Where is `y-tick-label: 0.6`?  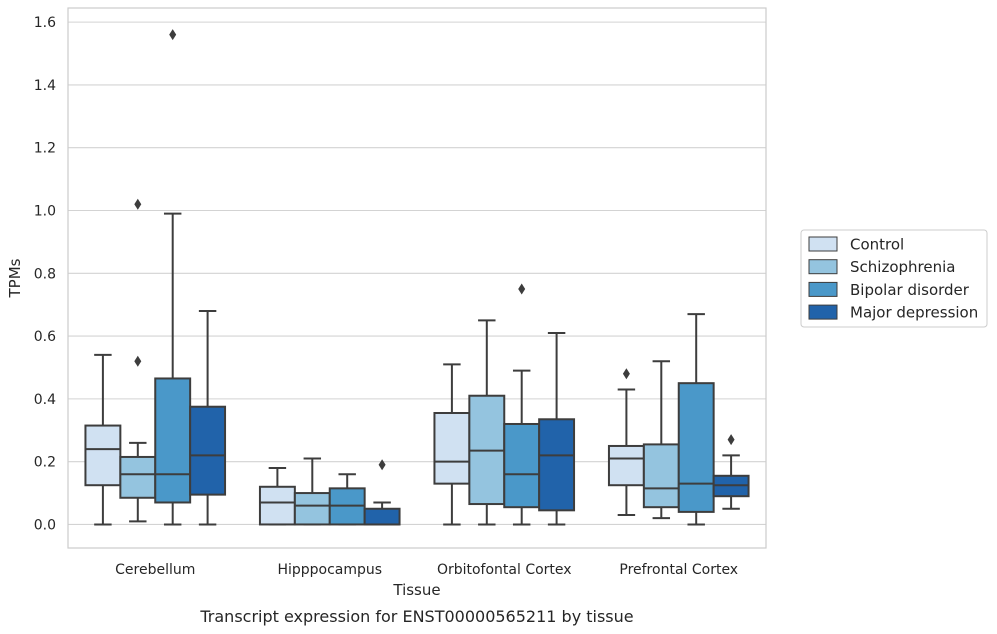 y-tick-label: 0.6 is located at coordinates (45, 337).